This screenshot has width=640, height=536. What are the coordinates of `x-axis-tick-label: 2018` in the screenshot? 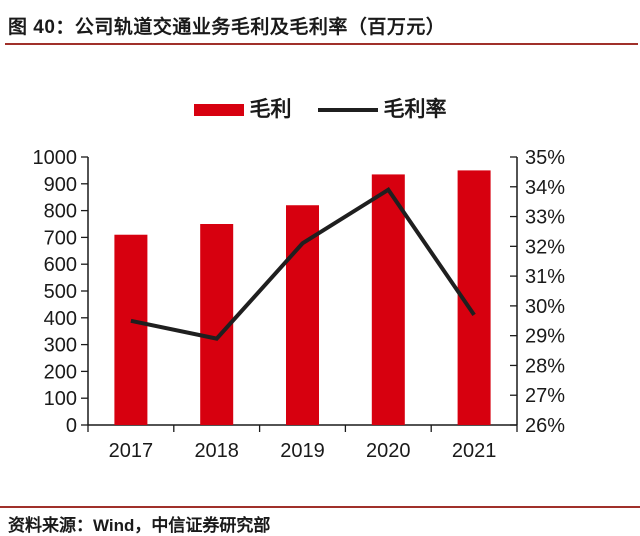 It's located at (216, 451).